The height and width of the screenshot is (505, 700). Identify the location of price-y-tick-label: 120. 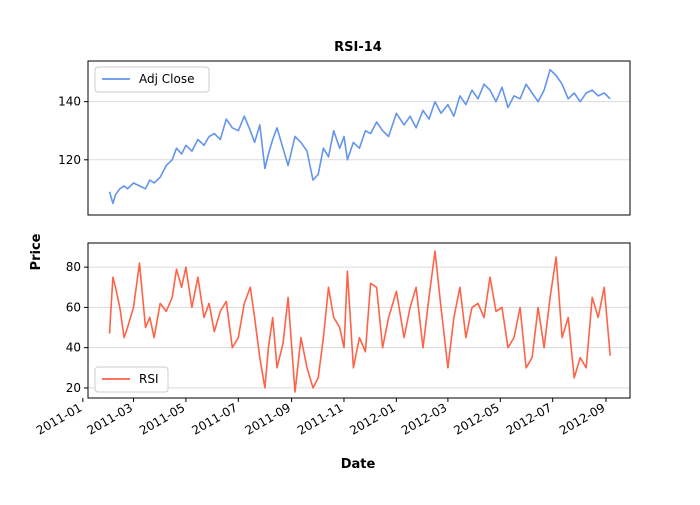
(69, 160).